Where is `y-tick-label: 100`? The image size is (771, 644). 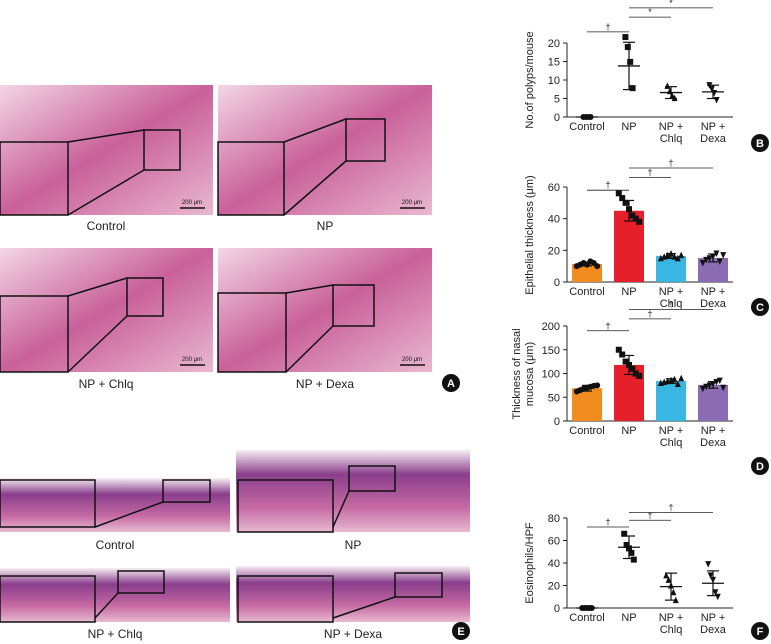 y-tick-label: 100 is located at coordinates (551, 375).